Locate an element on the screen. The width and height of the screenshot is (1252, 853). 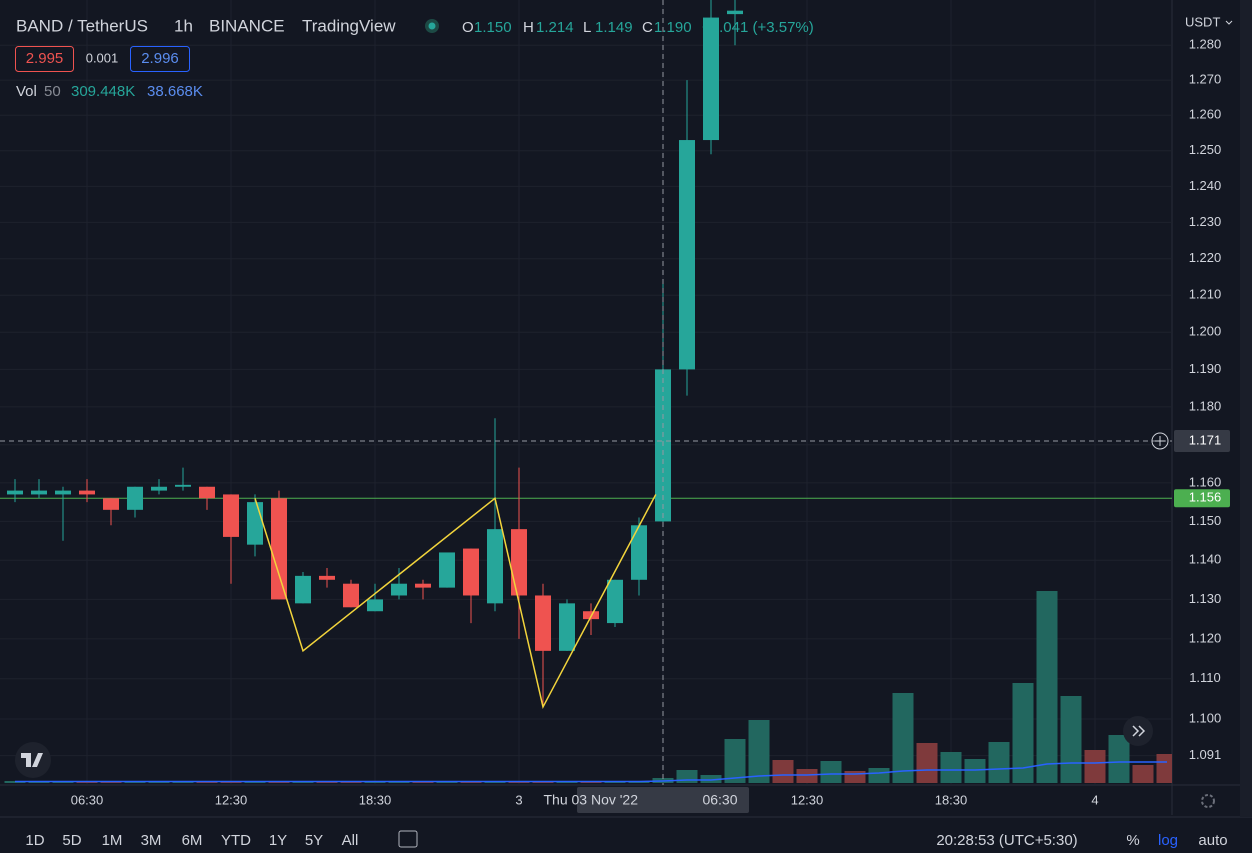
ohlc-value: 1.190 is located at coordinates (673, 27).